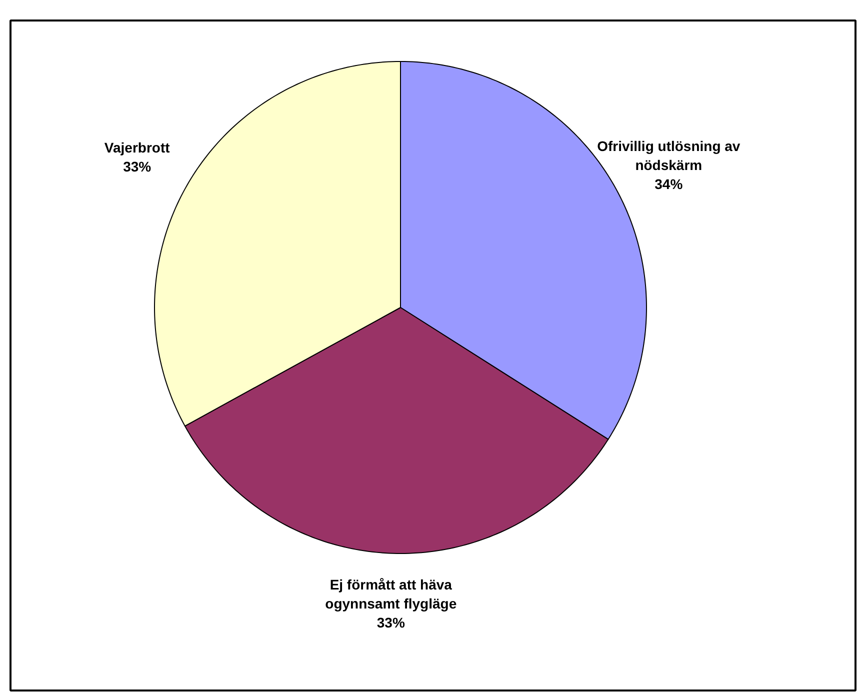 The width and height of the screenshot is (864, 700). Describe the element at coordinates (391, 594) in the screenshot. I see `slice-label: Ej förmått att häva ogynnsamt flygläge` at that location.